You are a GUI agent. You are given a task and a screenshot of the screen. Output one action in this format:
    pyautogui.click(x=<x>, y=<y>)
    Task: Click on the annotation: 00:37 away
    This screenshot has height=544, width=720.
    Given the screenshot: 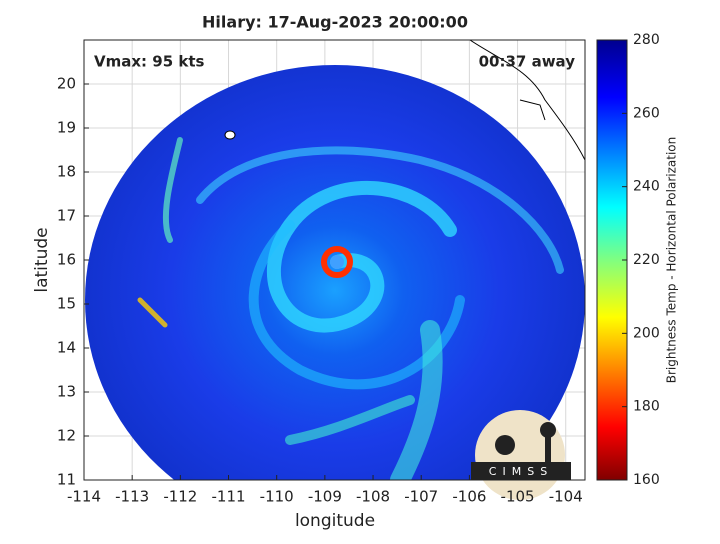 What is the action you would take?
    pyautogui.click(x=527, y=62)
    